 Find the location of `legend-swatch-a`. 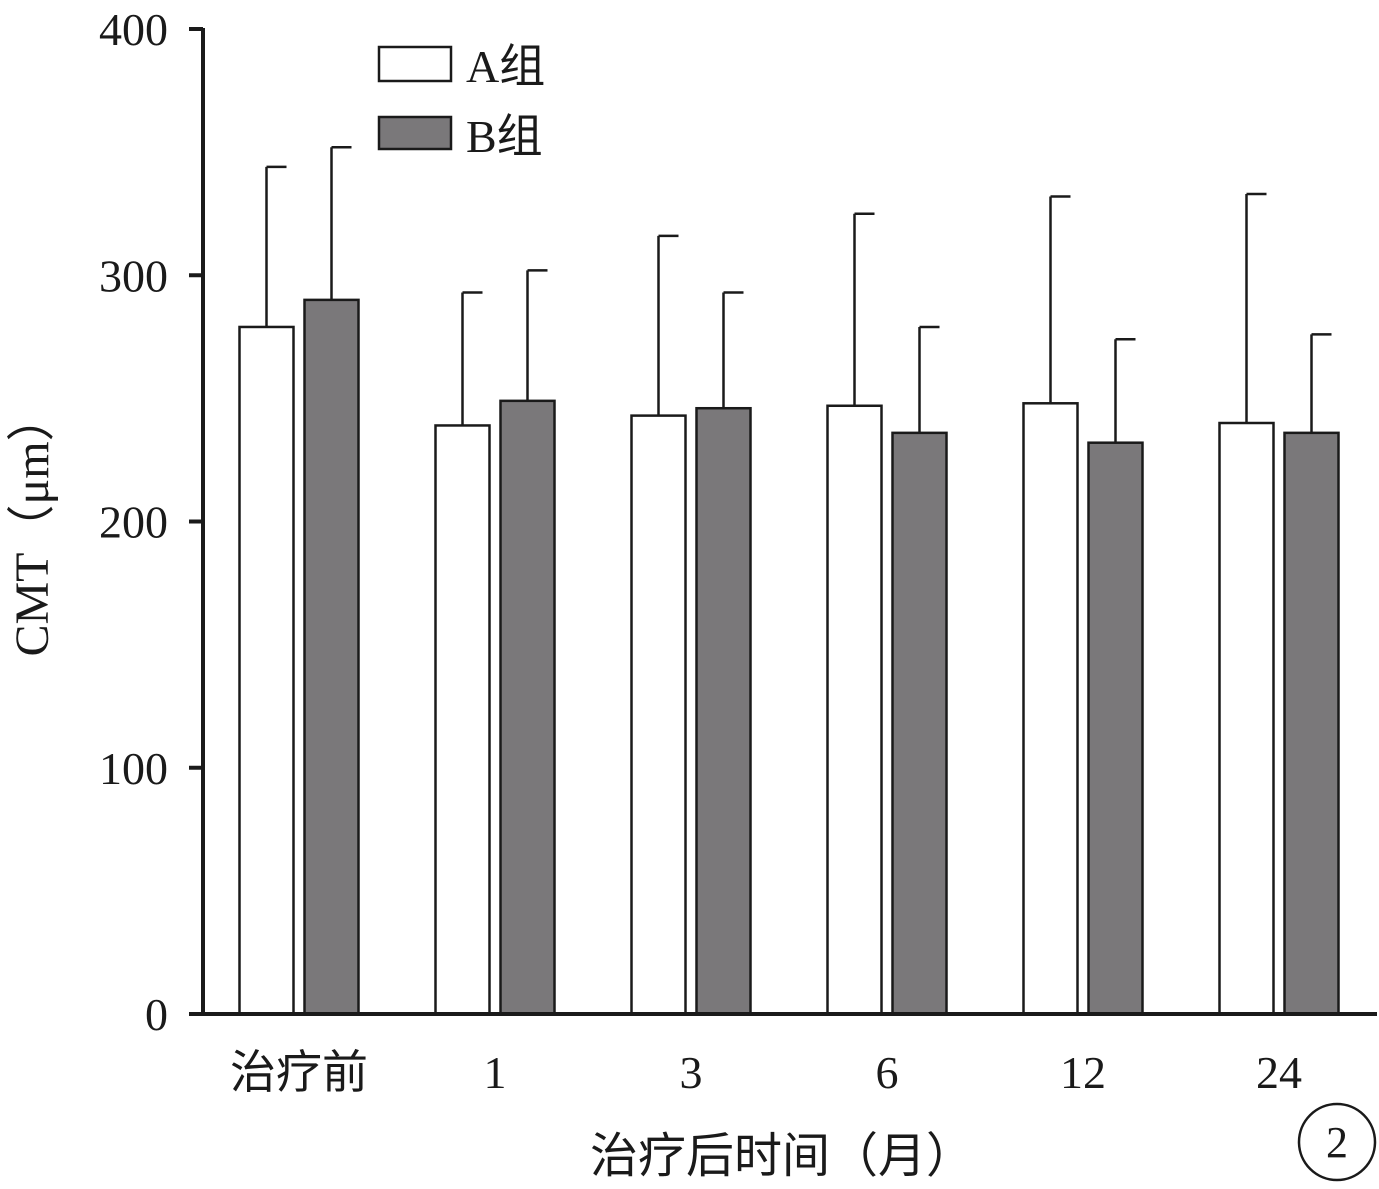

legend-swatch-a is located at coordinates (415, 64).